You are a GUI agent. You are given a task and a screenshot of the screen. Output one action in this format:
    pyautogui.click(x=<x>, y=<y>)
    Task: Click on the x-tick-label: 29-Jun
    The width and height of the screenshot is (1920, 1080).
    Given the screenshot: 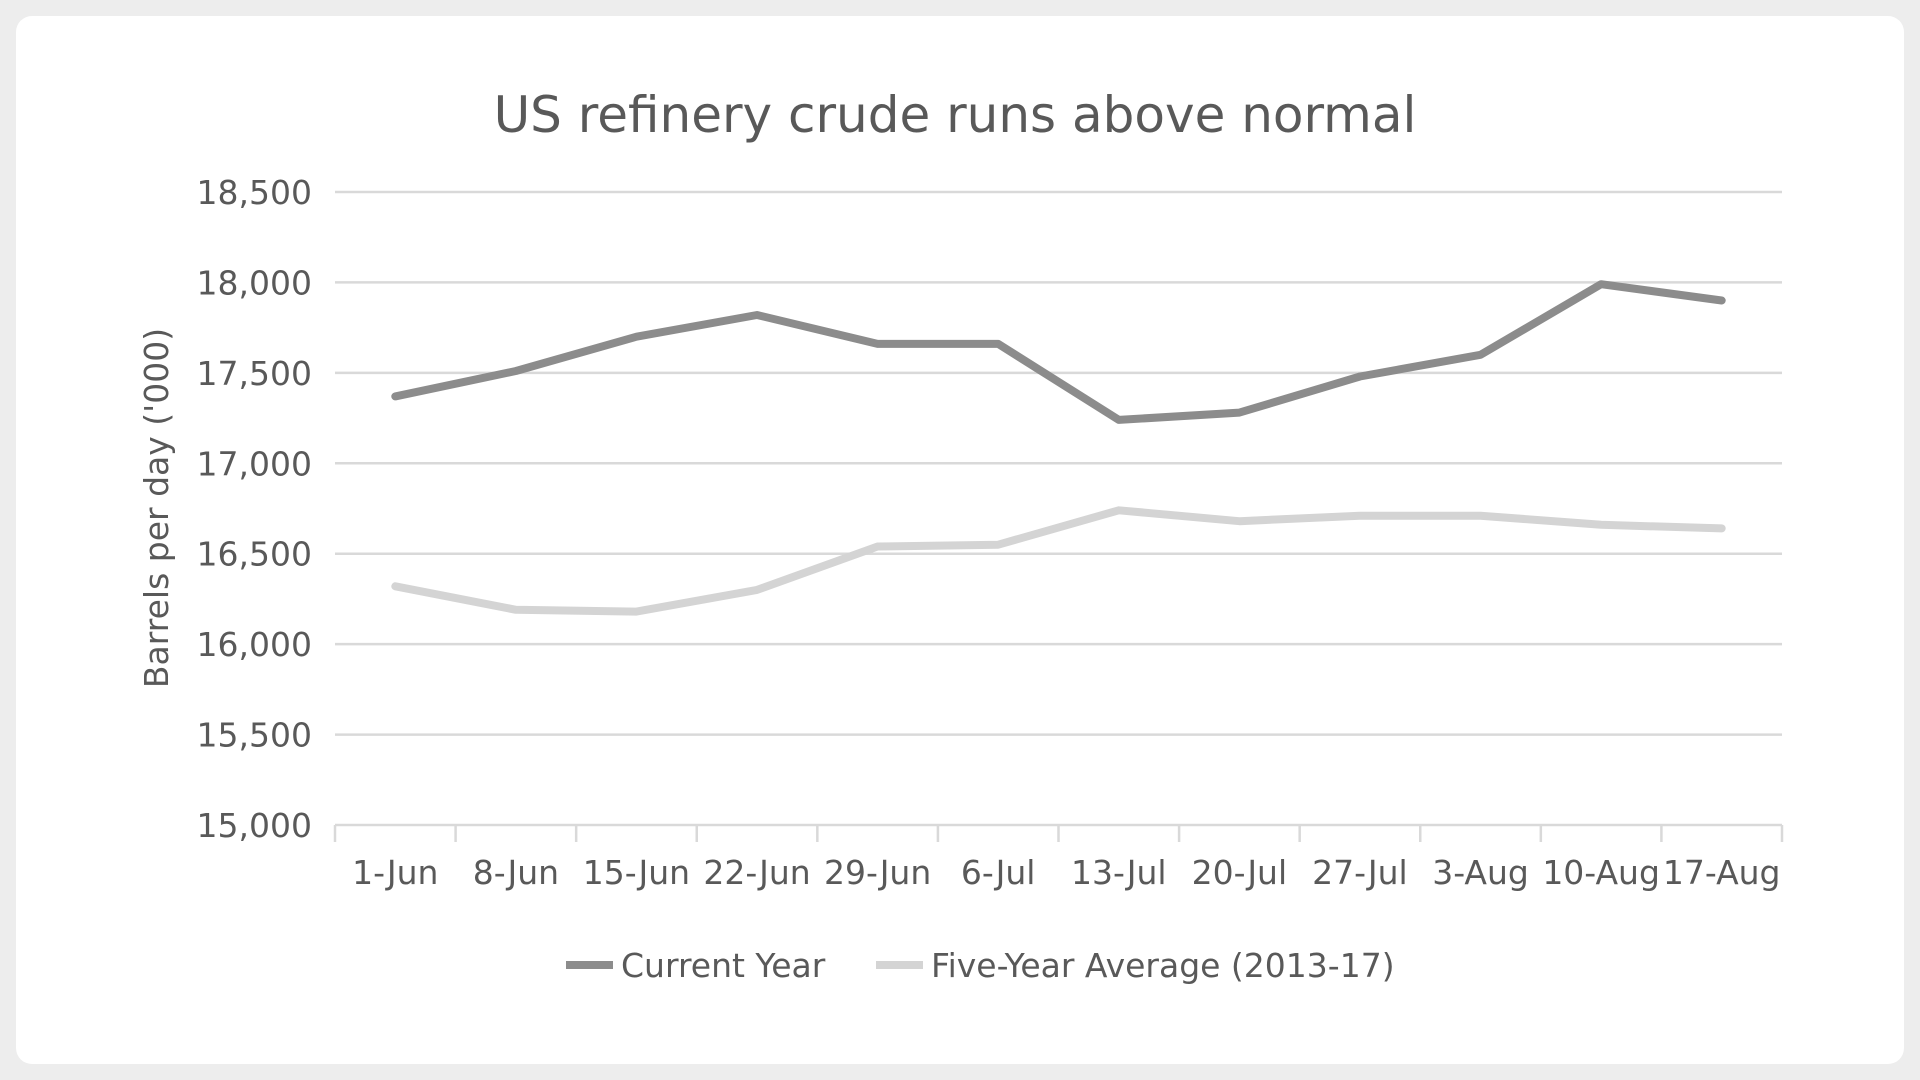 What is the action you would take?
    pyautogui.click(x=877, y=872)
    